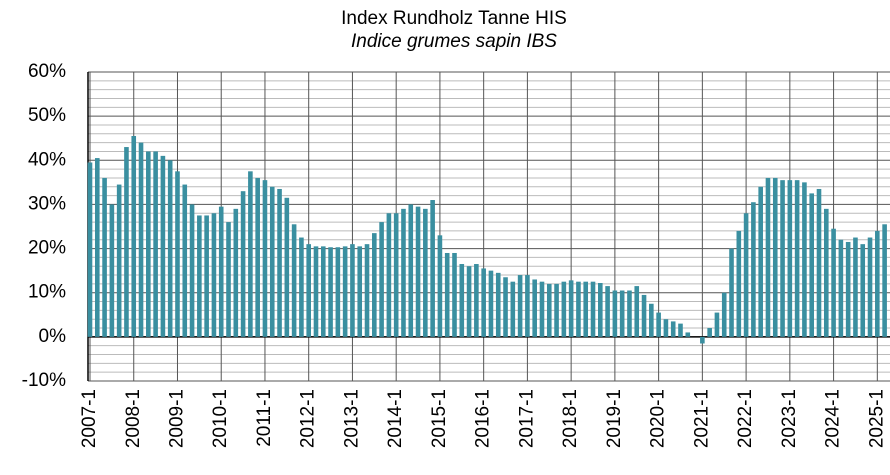 The image size is (890, 475). I want to click on x-tick-label: 2019-1, so click(614, 418).